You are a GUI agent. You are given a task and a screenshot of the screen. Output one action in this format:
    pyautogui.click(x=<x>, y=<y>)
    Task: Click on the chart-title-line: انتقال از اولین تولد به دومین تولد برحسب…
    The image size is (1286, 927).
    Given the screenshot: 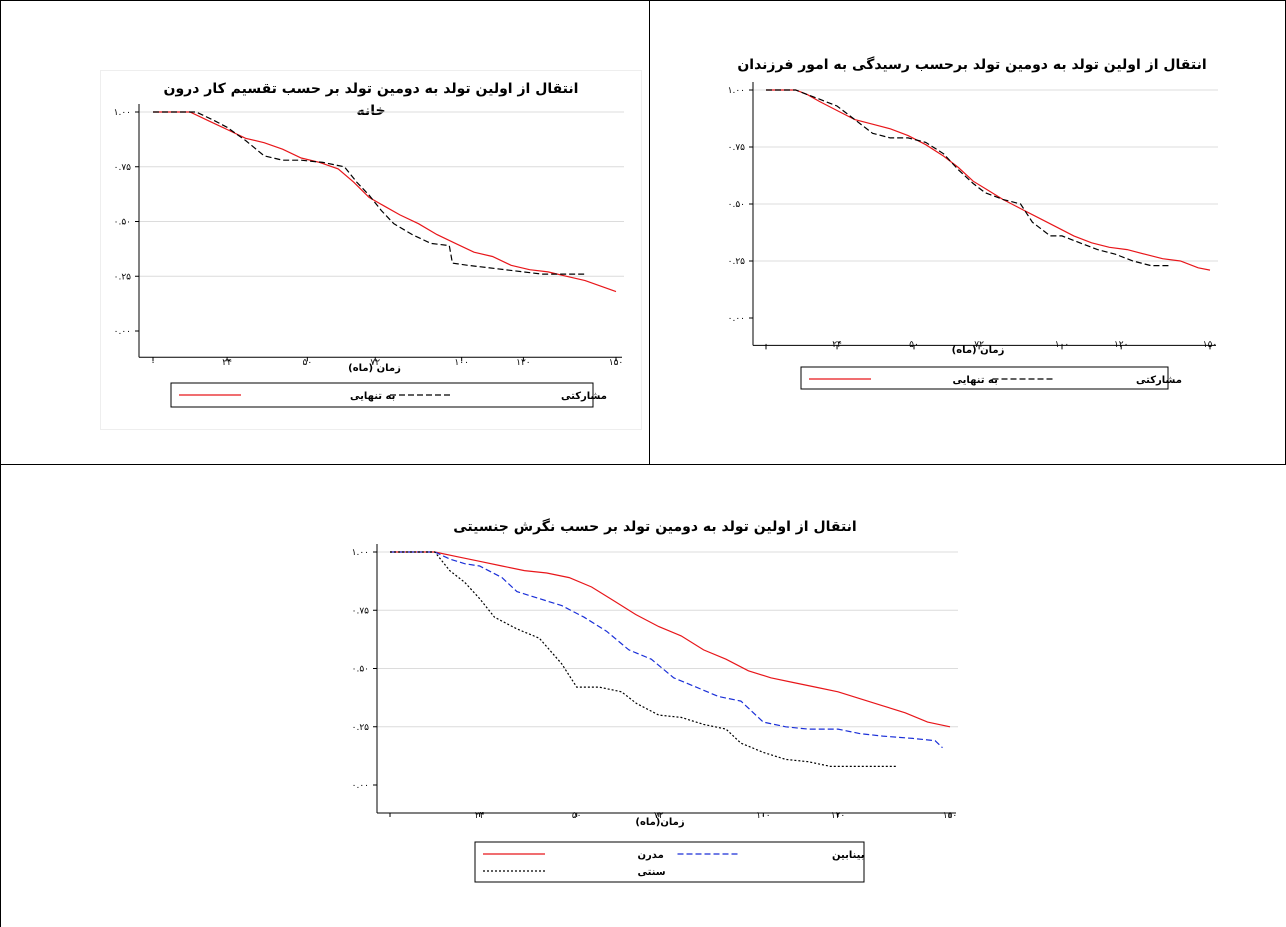 What is the action you would take?
    pyautogui.click(x=971, y=64)
    